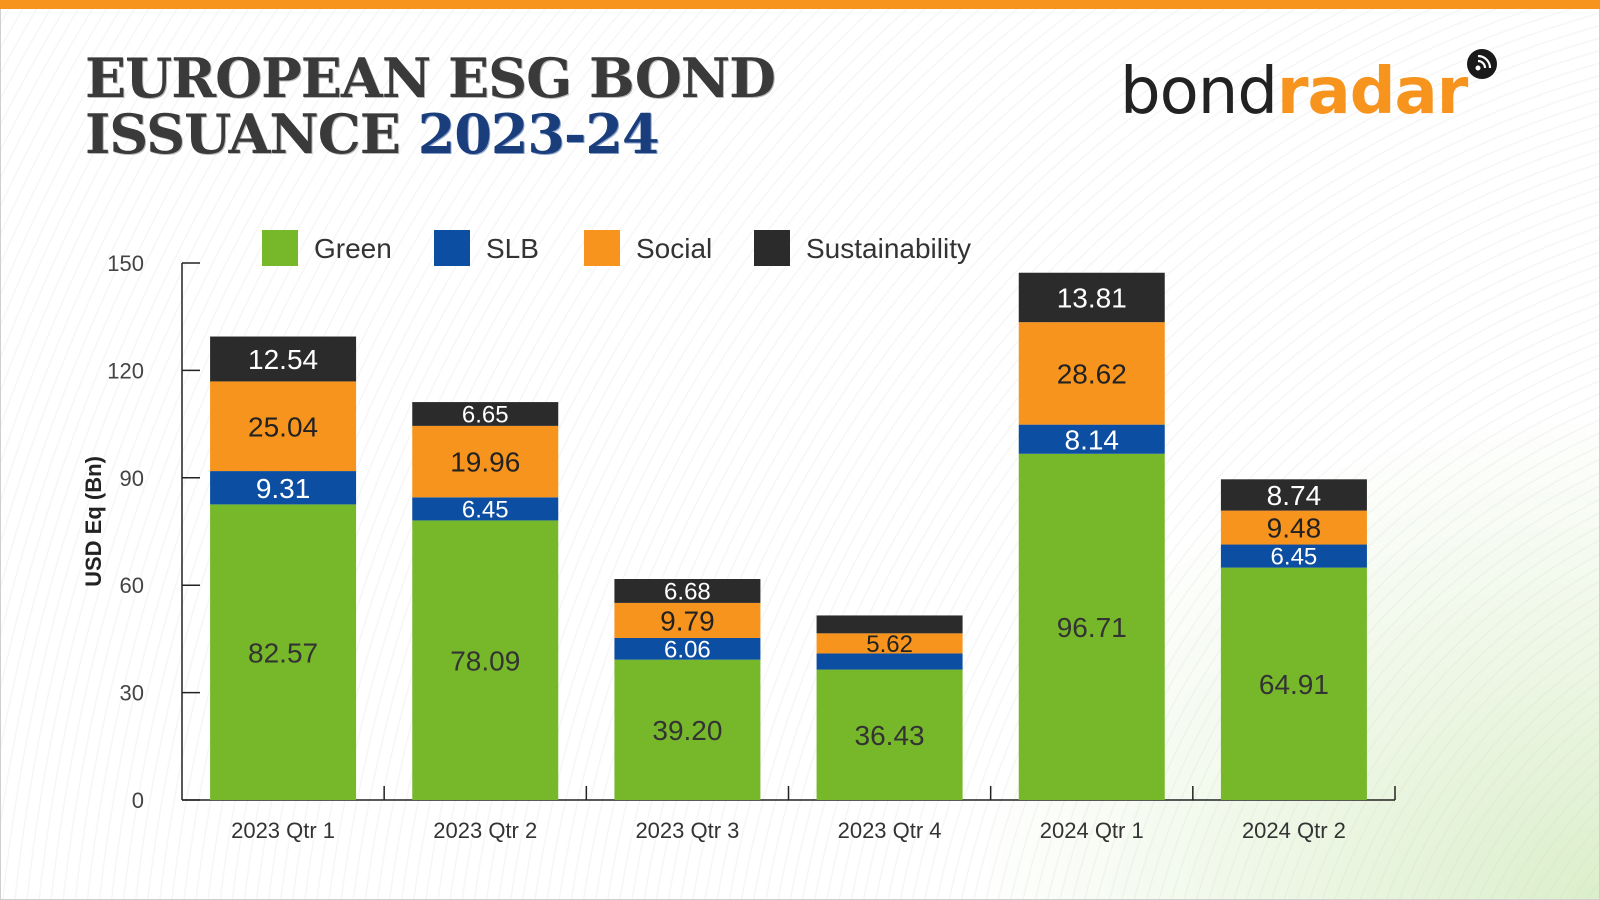 This screenshot has width=1600, height=900. I want to click on y-tick-label: 150, so click(125, 263).